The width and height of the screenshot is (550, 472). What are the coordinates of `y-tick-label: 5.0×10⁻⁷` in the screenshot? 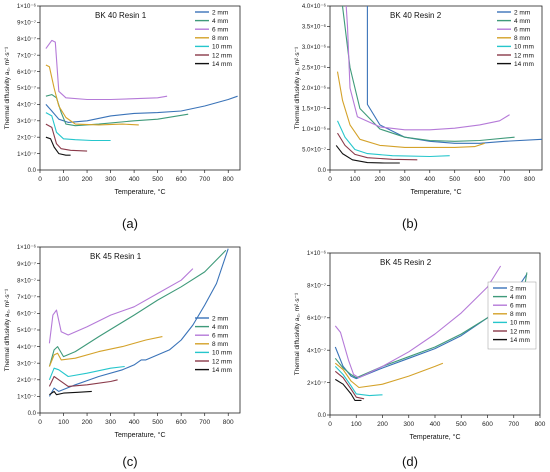 It's located at (314, 150).